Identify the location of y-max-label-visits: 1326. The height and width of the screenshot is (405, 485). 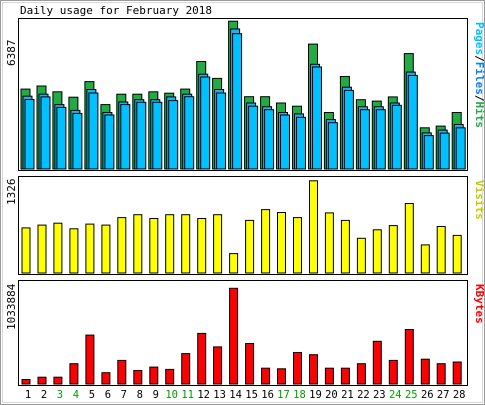
(11, 192).